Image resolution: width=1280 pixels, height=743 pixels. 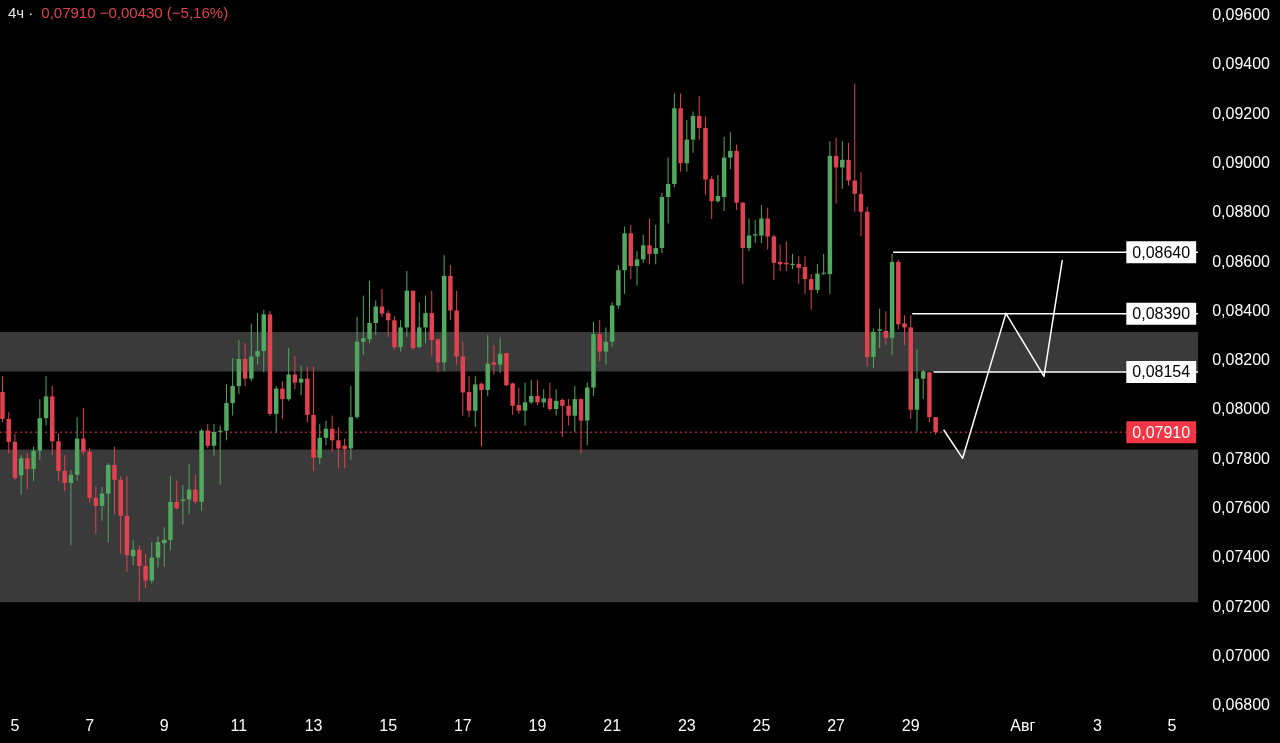 What do you see at coordinates (313, 725) in the screenshot?
I see `x-tick-label: 13` at bounding box center [313, 725].